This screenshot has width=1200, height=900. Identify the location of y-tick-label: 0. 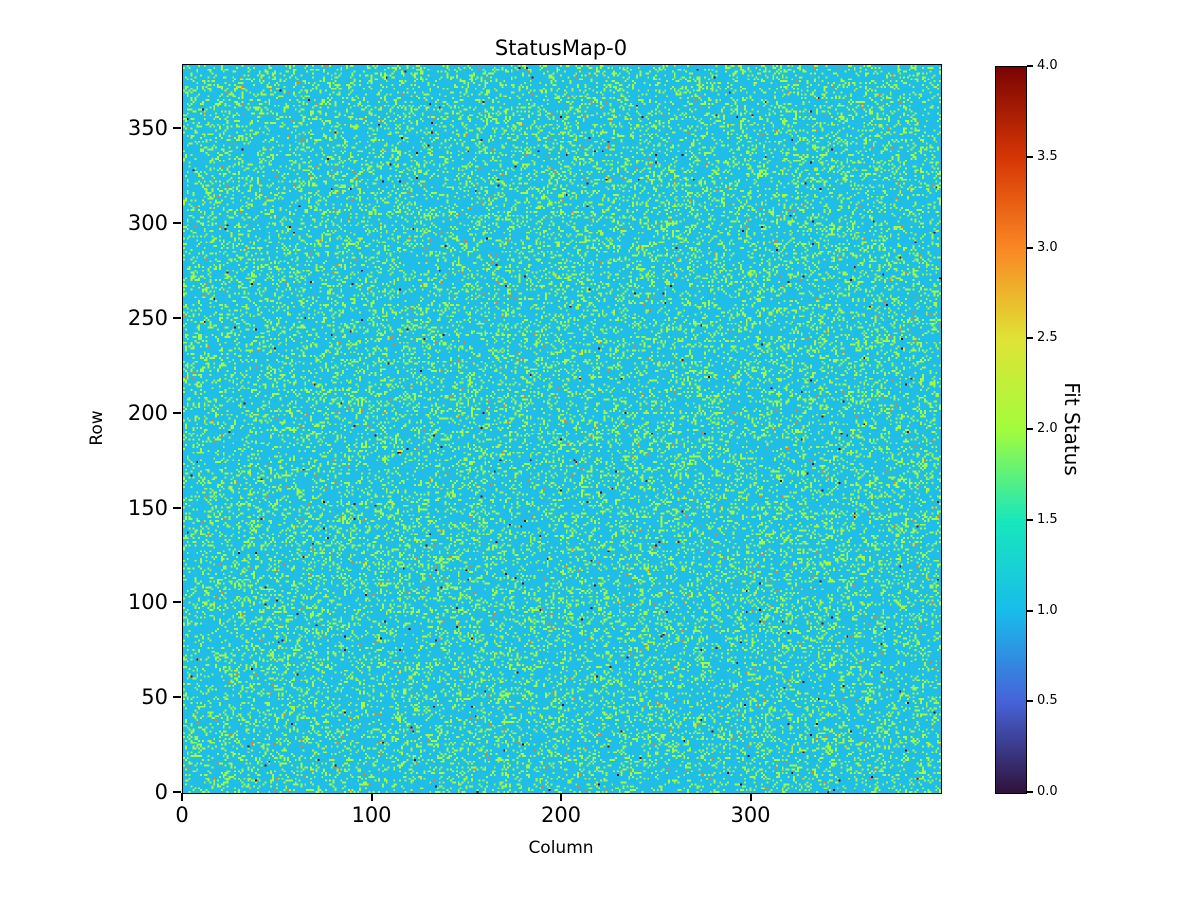
(161, 792).